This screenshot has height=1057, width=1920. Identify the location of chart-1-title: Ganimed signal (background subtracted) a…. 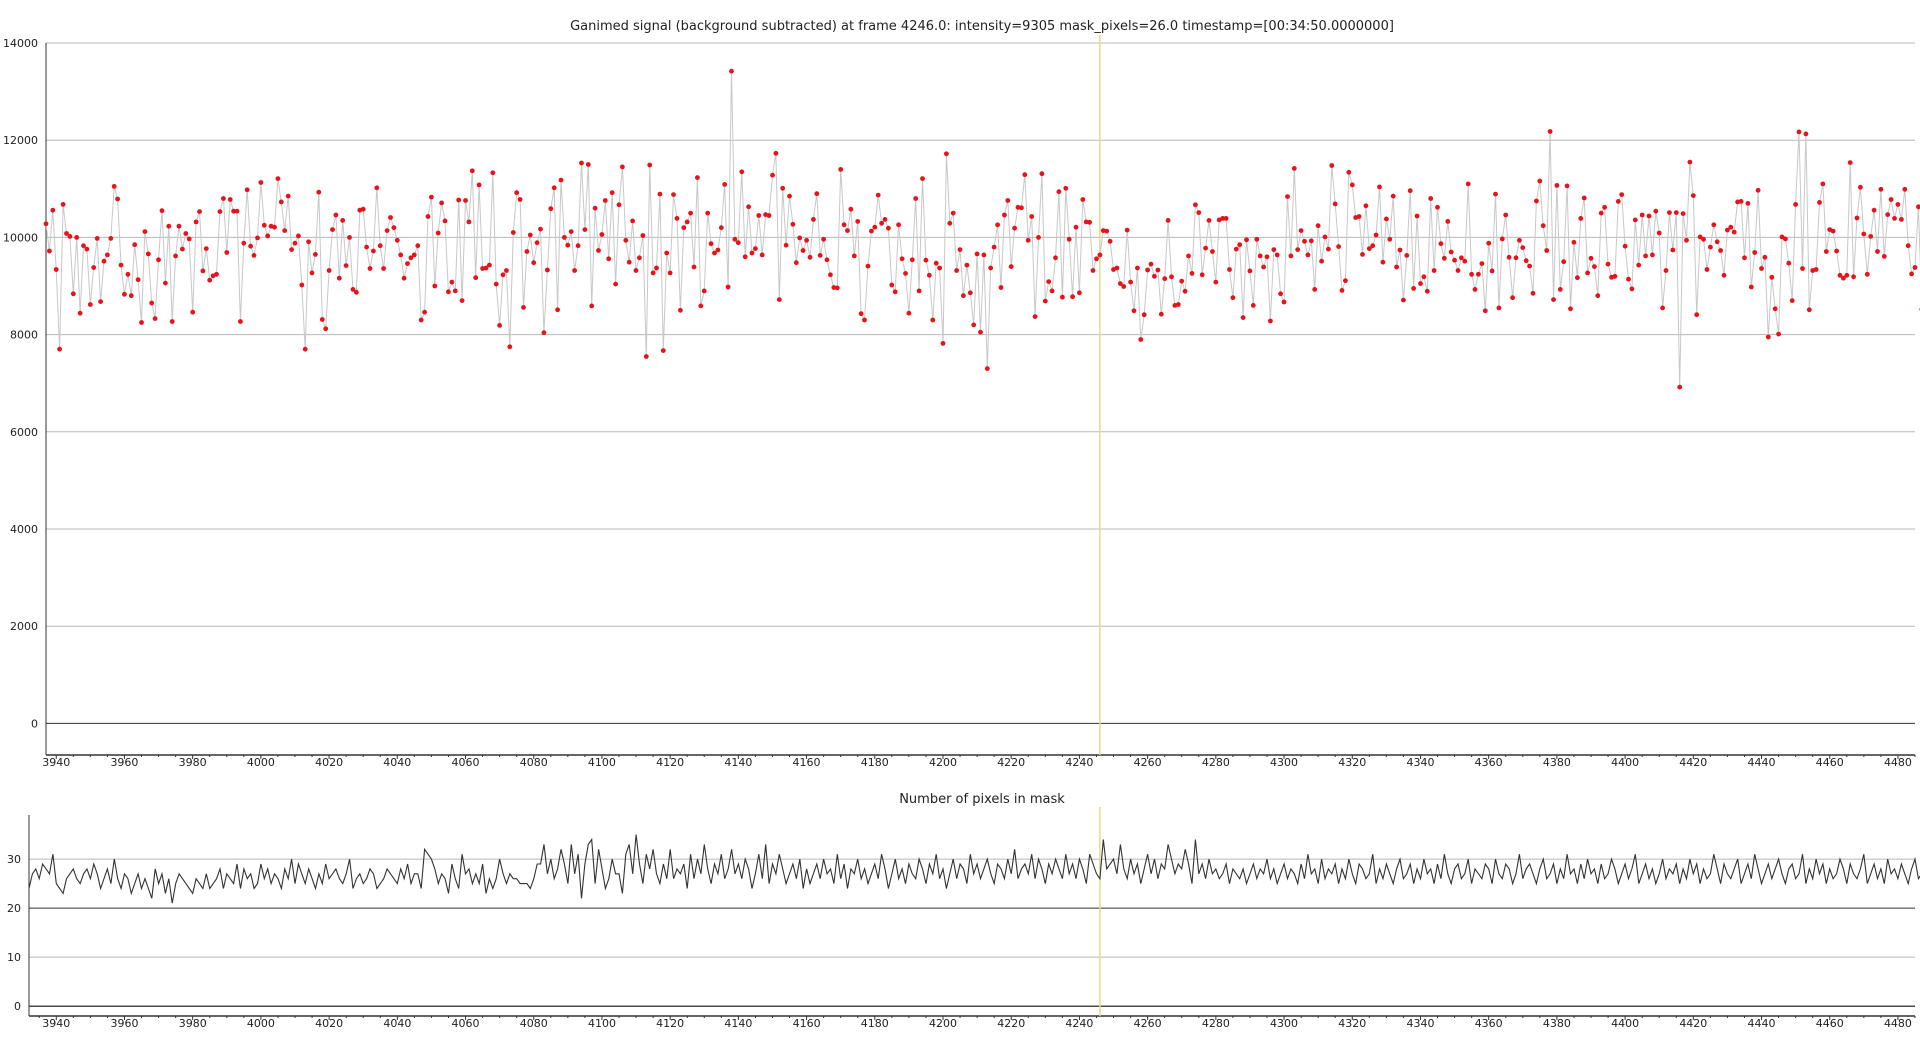
(982, 26).